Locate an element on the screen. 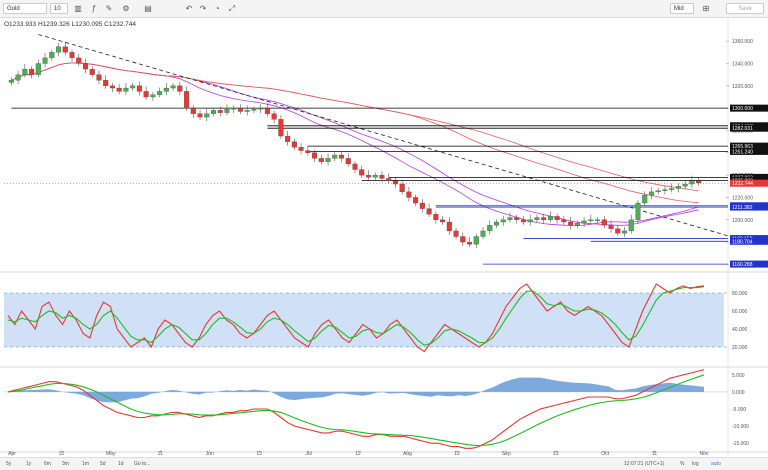 This screenshot has height=470, width=768. time-axis-label: Apr is located at coordinates (12, 454).